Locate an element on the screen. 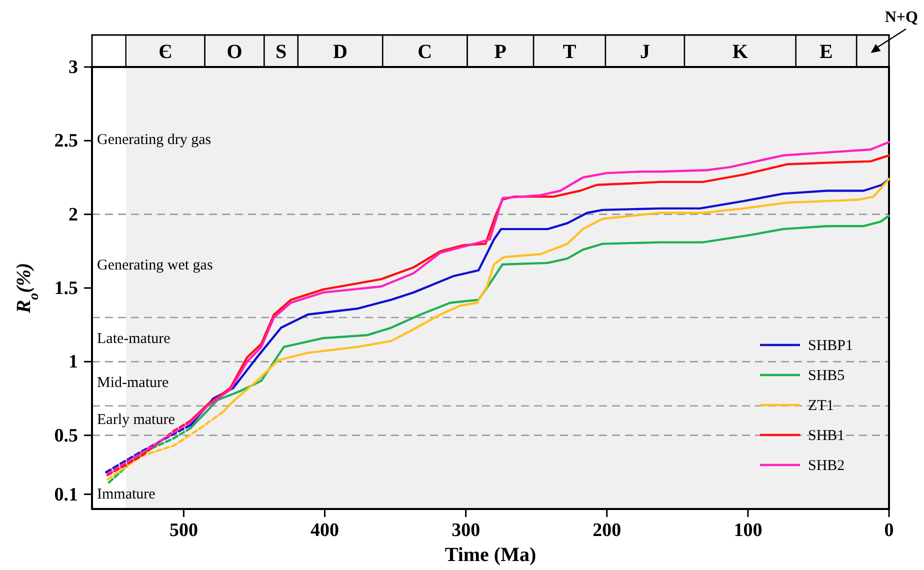  annotation: Immature is located at coordinates (126, 494).